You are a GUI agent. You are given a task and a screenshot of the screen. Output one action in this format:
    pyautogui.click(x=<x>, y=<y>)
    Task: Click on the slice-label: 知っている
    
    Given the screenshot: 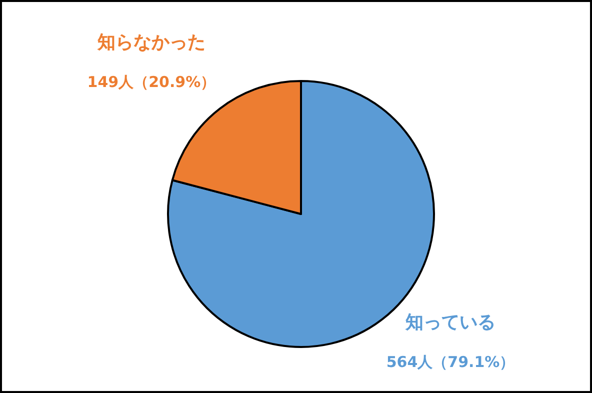 What is the action you would take?
    pyautogui.click(x=450, y=322)
    